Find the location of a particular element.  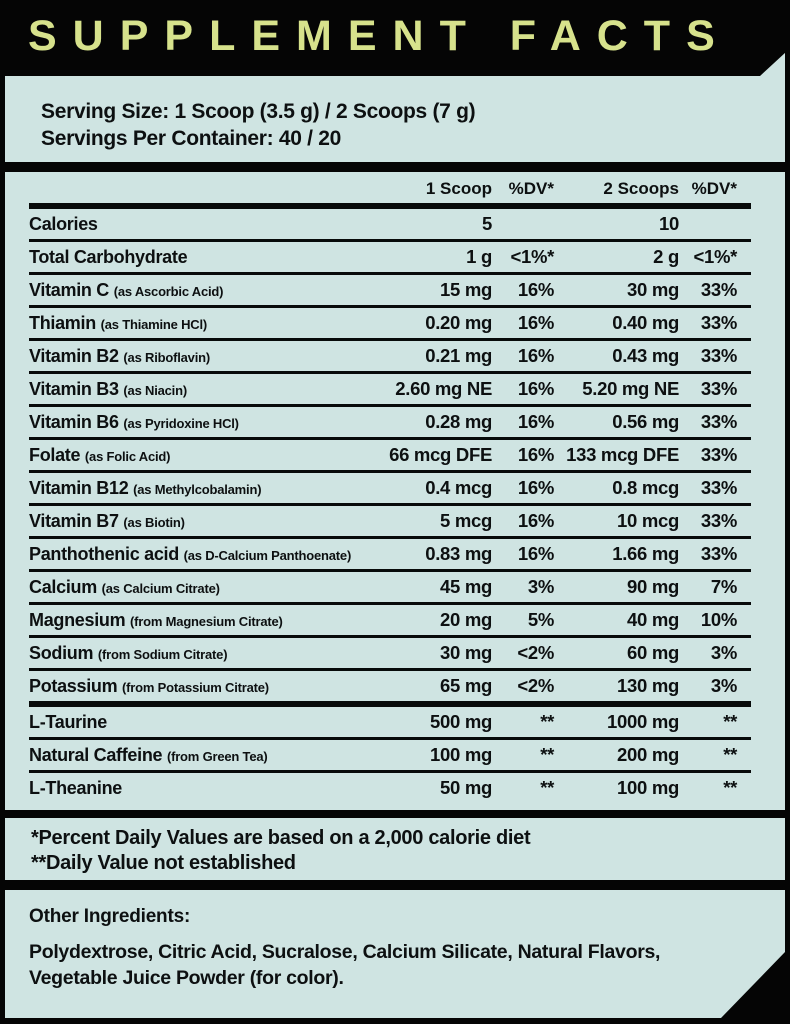

amount-1-scoop: 2.60 mg NE is located at coordinates (443, 388).